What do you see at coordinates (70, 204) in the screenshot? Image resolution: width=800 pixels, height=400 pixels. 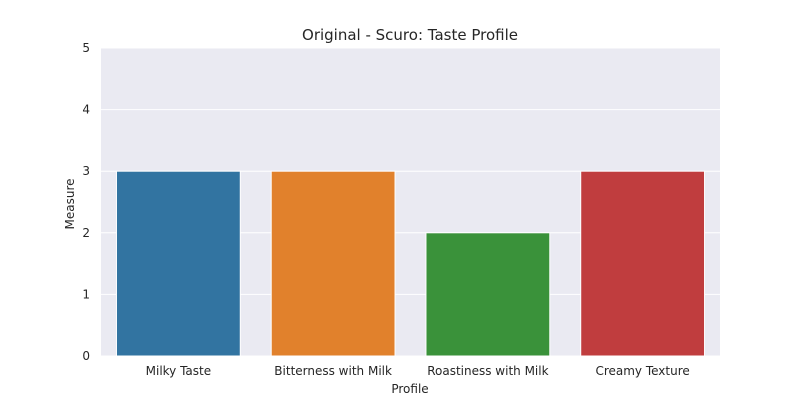 I see `y-axis-label: Measure` at bounding box center [70, 204].